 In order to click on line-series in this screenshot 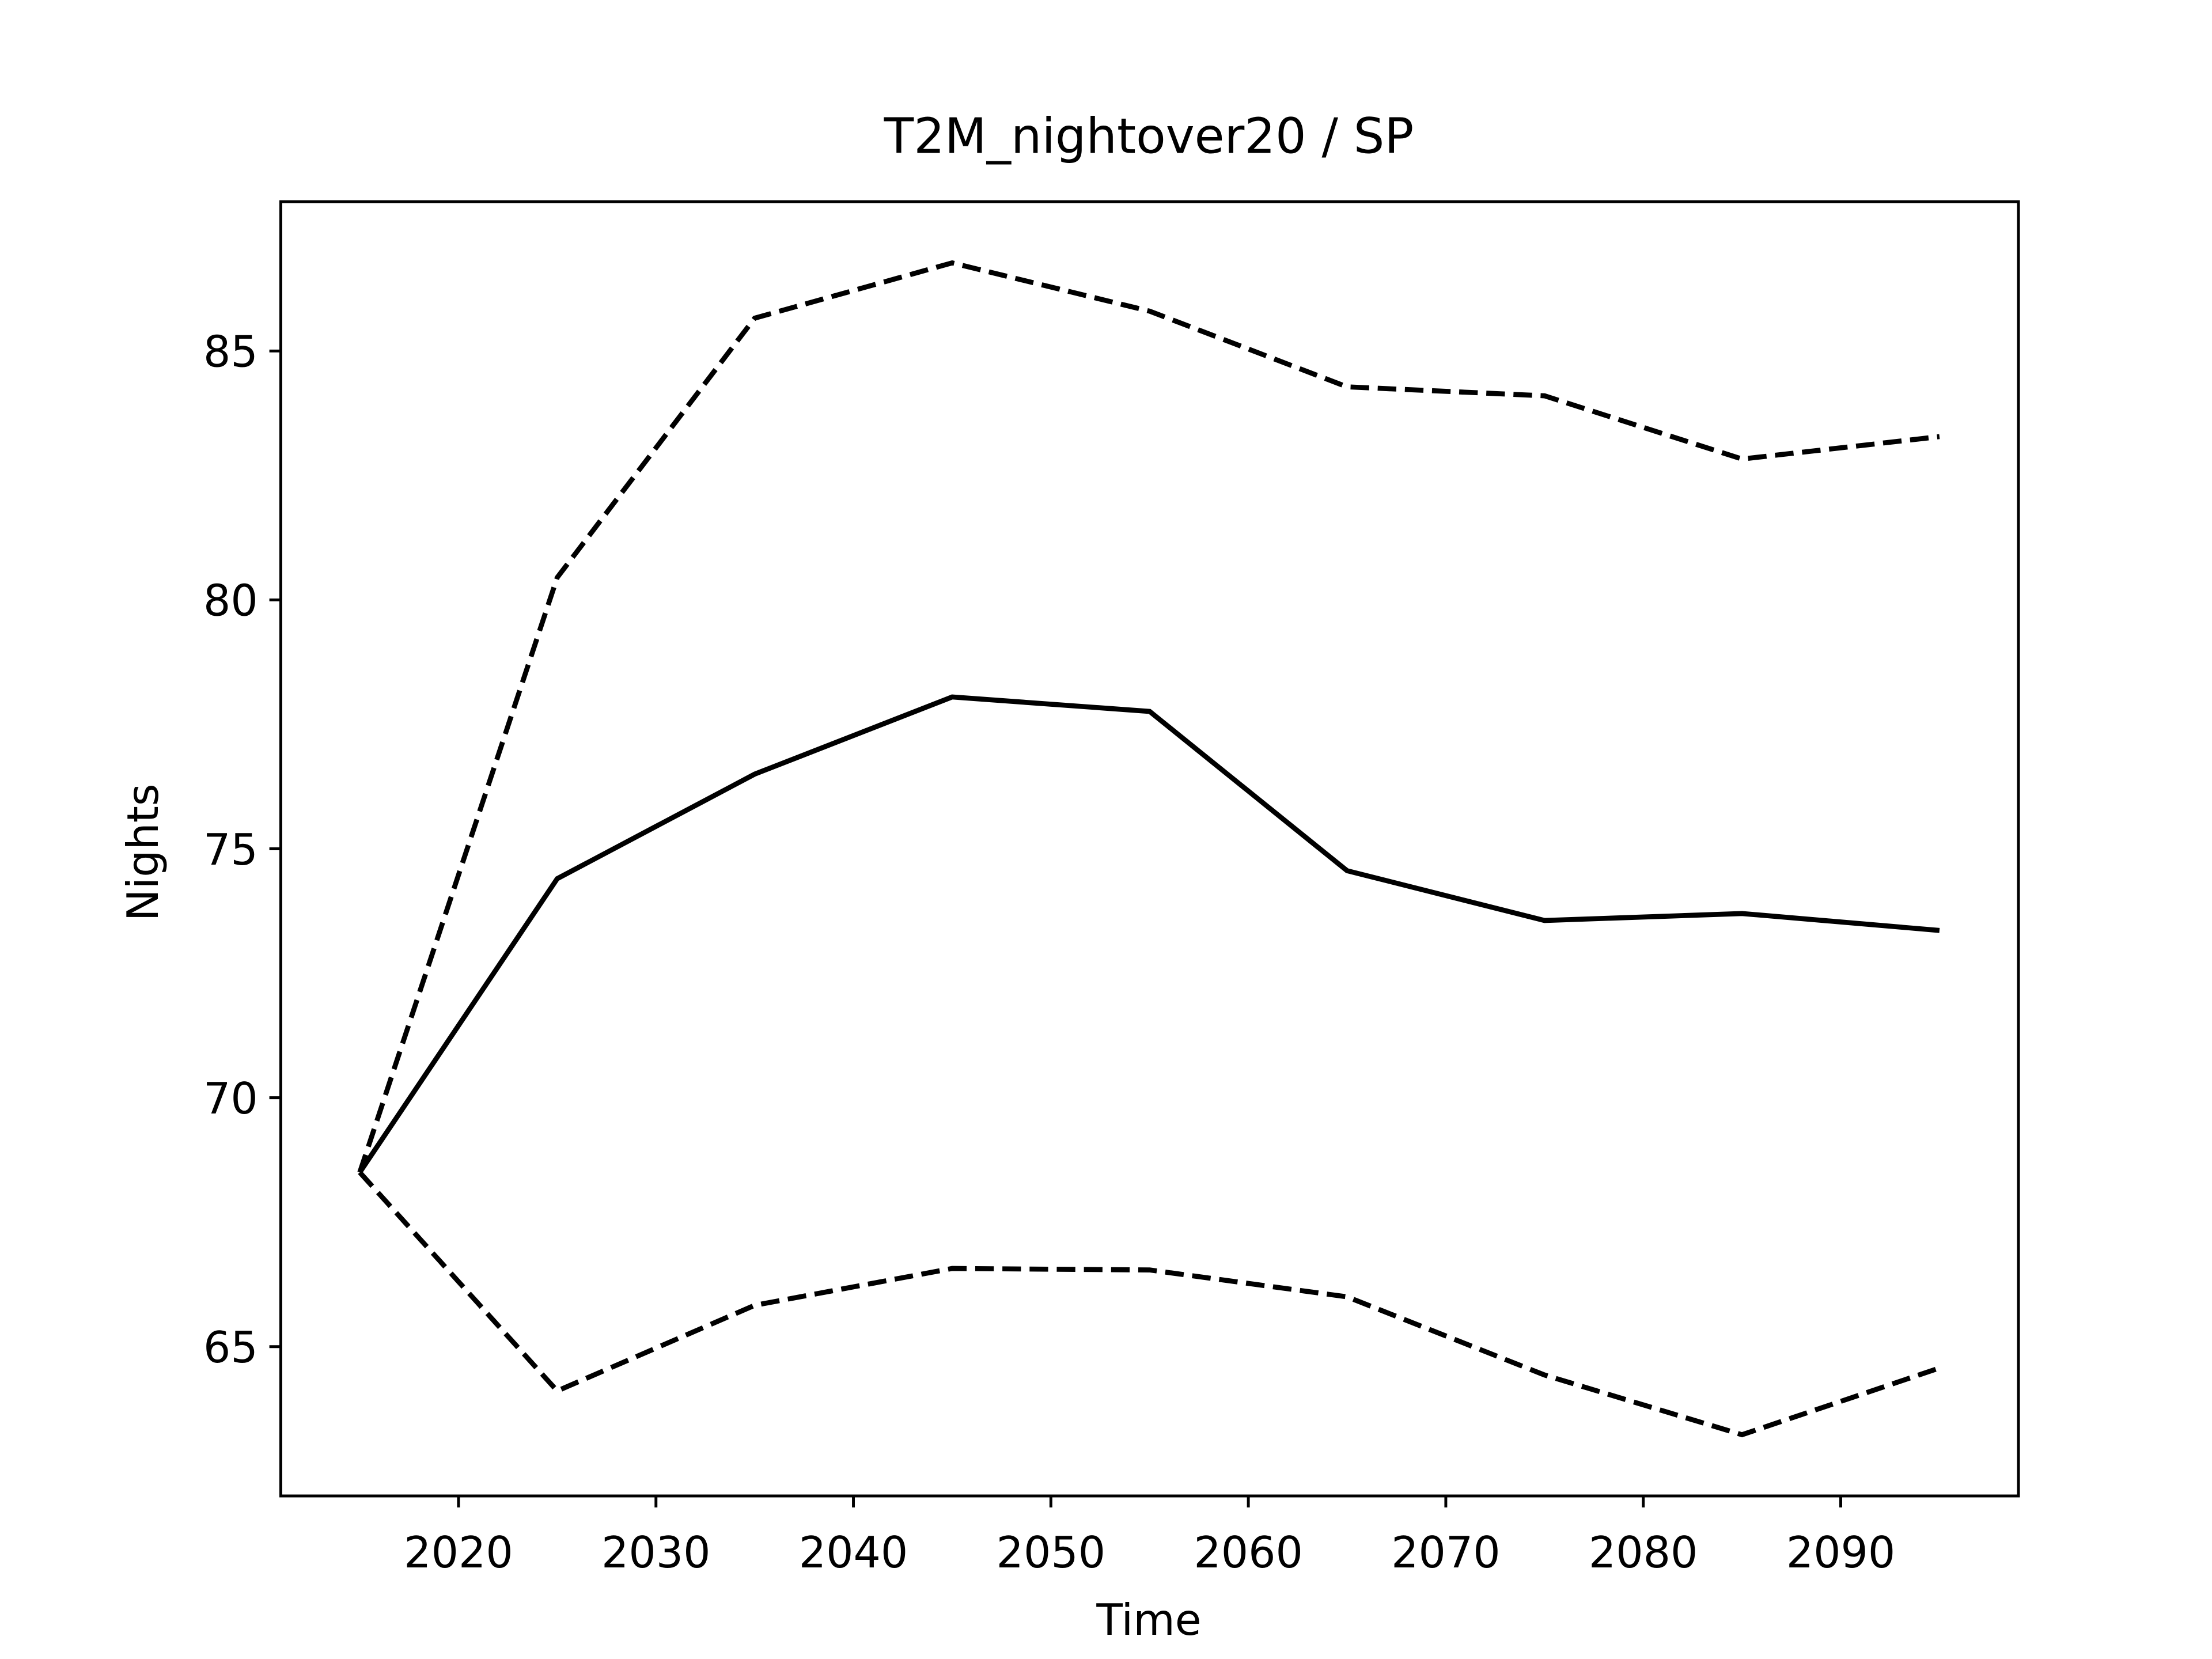, I will do `click(1149, 1304)`.